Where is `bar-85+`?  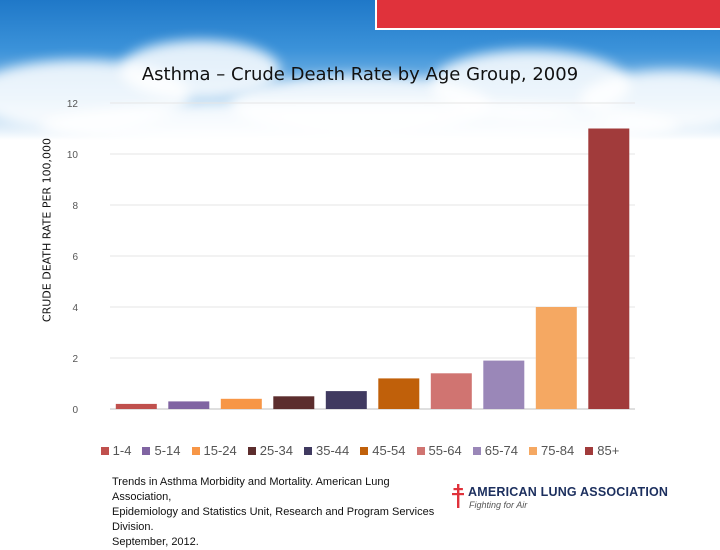 bar-85+ is located at coordinates (609, 268).